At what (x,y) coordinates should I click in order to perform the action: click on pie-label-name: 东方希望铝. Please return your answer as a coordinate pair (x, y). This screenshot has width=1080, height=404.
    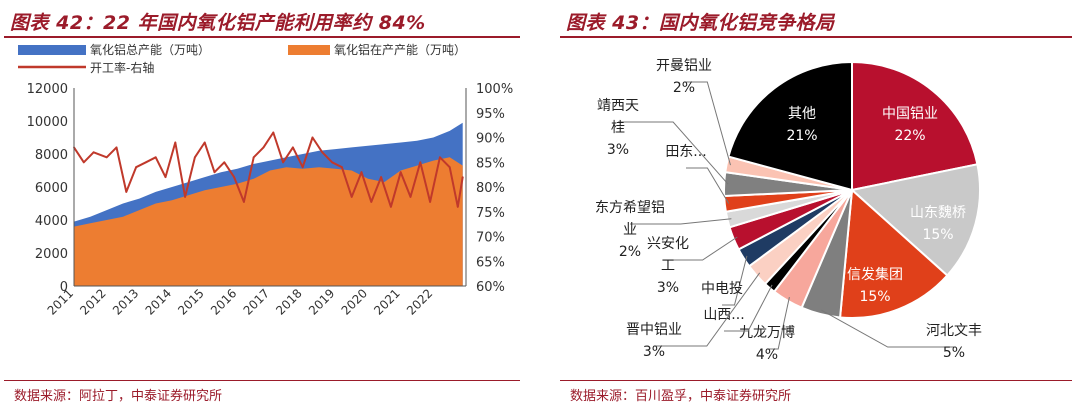
    Looking at the image, I should click on (630, 208).